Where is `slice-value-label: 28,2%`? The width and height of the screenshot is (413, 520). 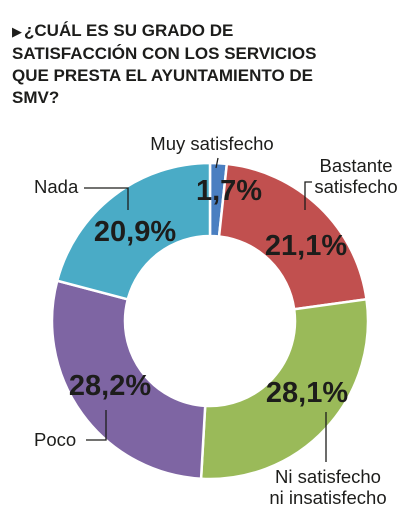 slice-value-label: 28,2% is located at coordinates (110, 386).